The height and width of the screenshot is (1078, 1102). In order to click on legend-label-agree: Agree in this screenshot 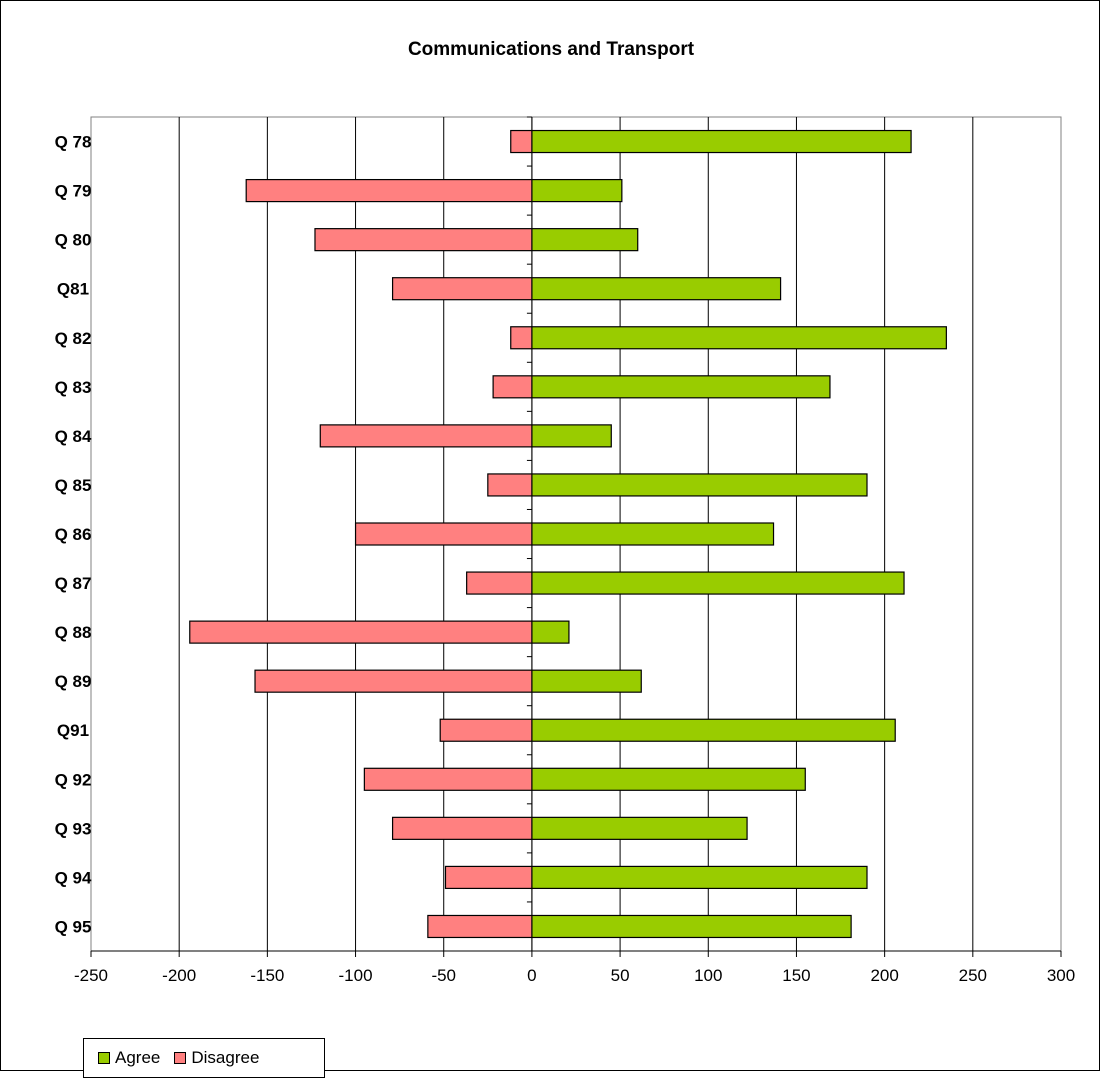, I will do `click(138, 1057)`.